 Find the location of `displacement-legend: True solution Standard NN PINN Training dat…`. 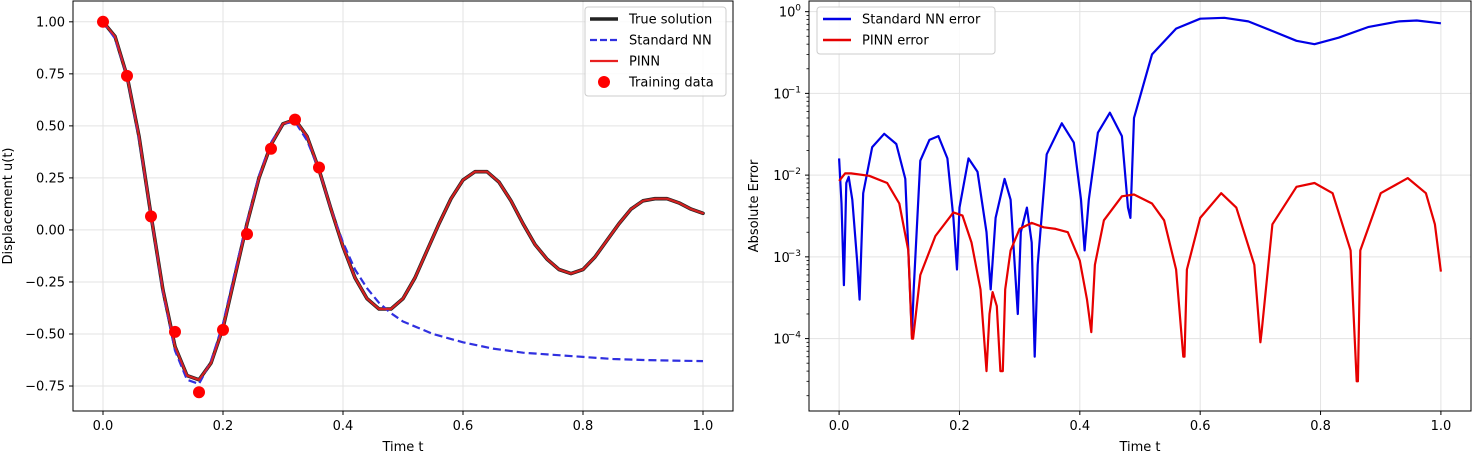

displacement-legend: True solution Standard NN PINN Training dat… is located at coordinates (655, 51).